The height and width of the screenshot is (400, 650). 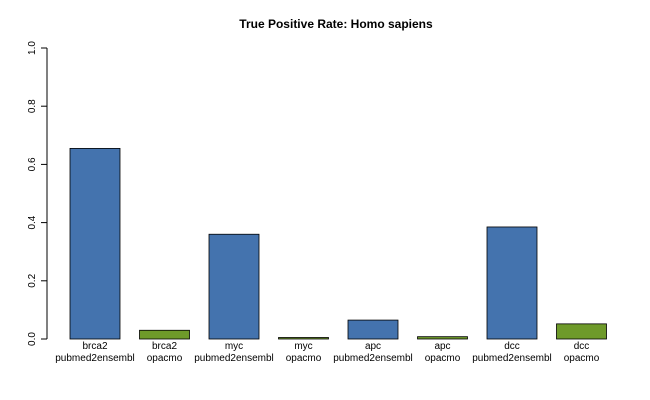 I want to click on y-tick-label: 0.0, so click(x=32, y=339).